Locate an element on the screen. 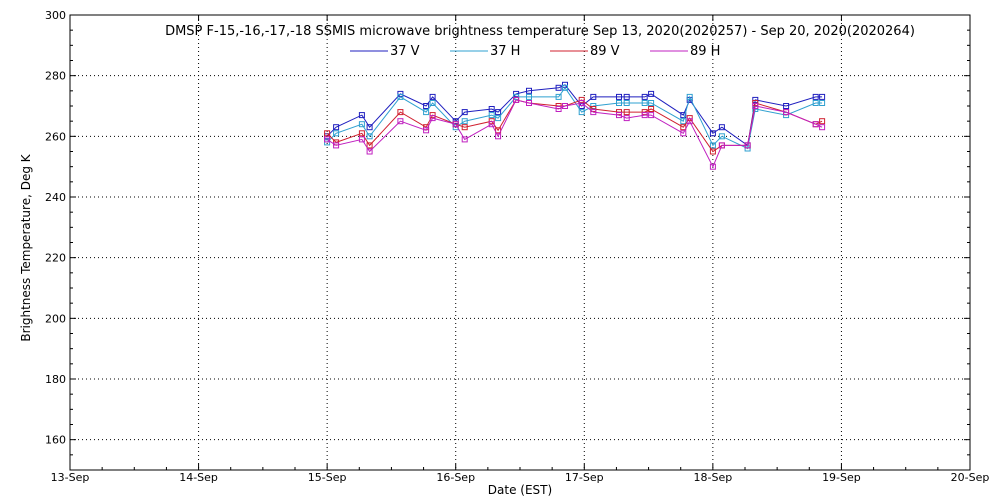 The height and width of the screenshot is (500, 1000). y-tick-label: 160 is located at coordinates (55, 440).